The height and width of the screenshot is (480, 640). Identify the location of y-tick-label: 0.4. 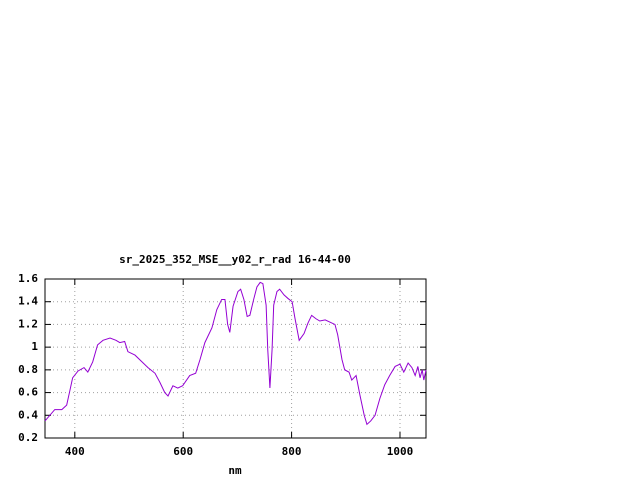
(28, 414).